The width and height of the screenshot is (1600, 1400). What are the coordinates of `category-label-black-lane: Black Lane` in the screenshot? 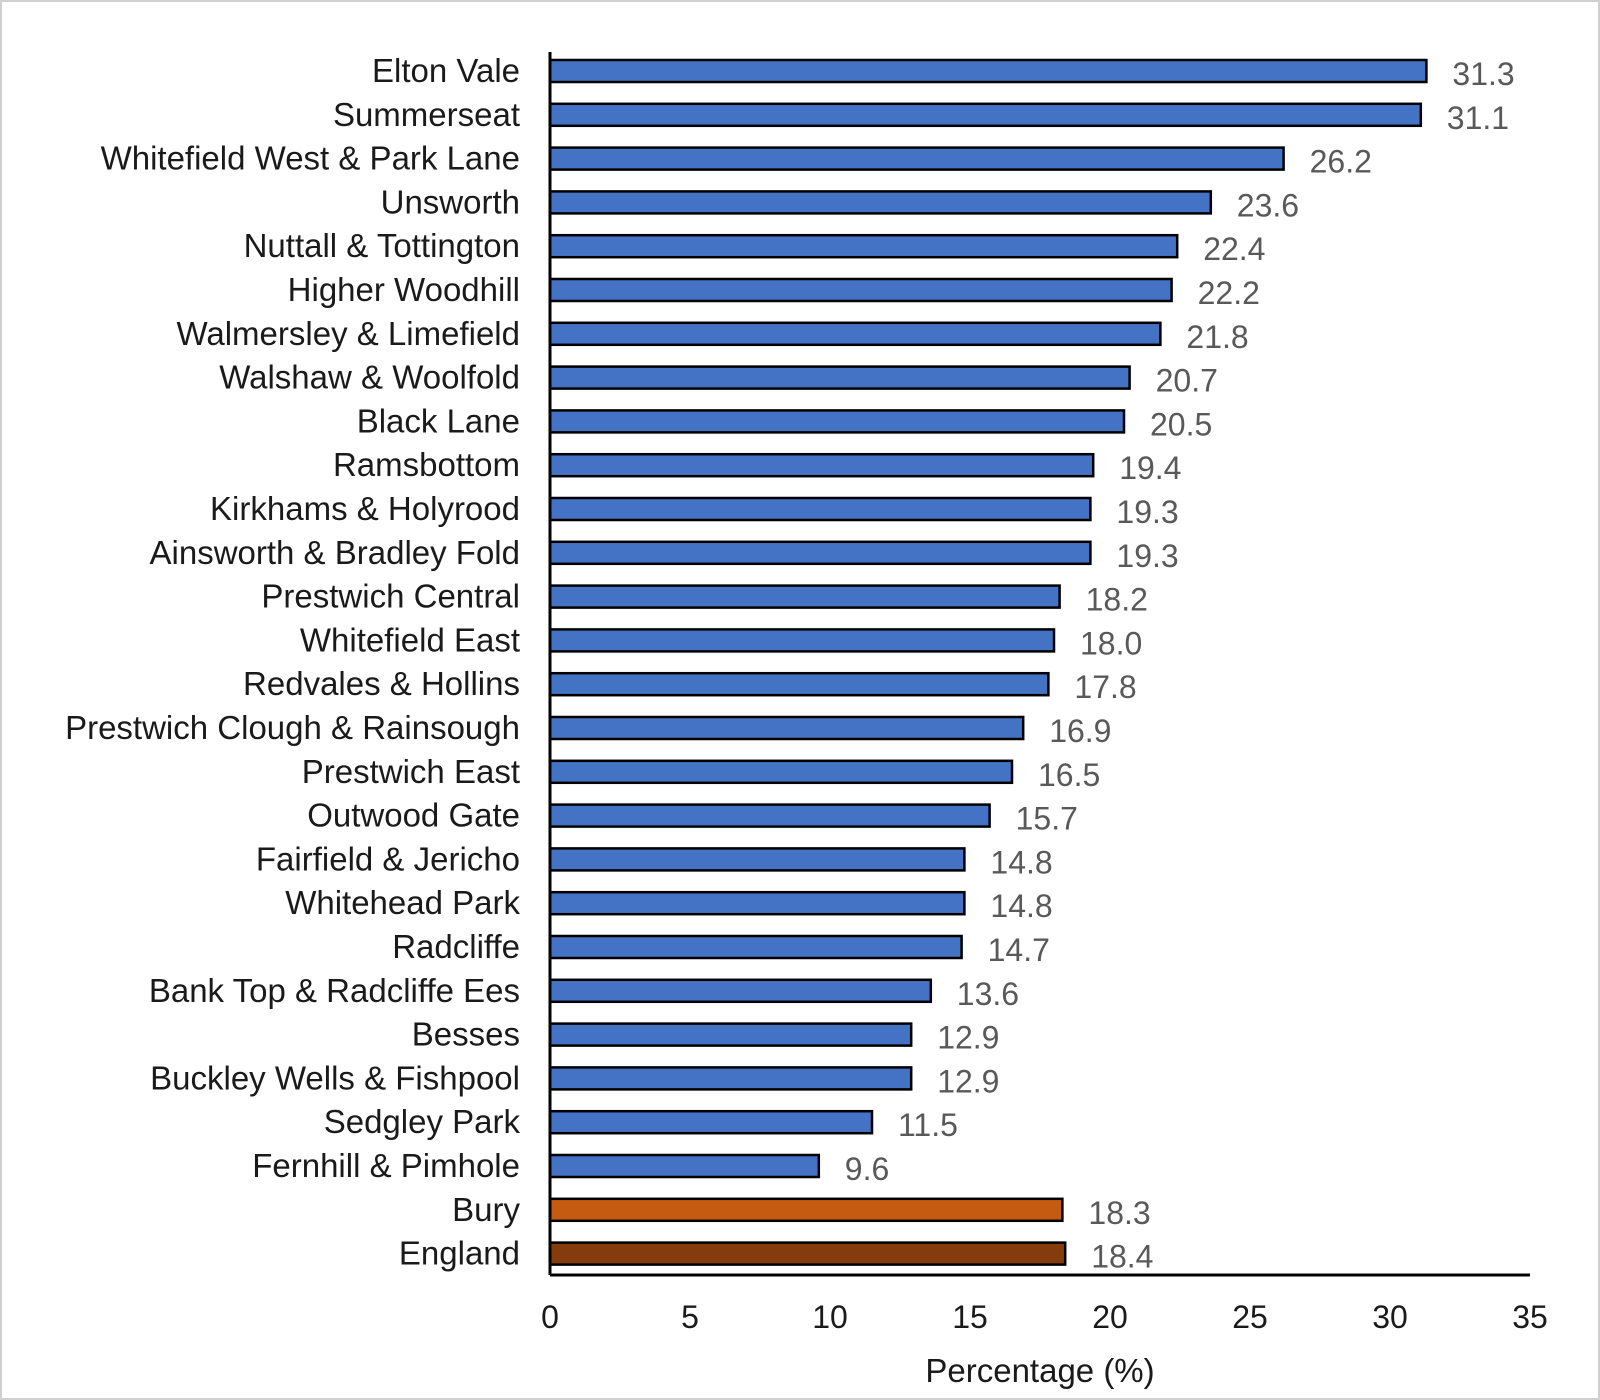 It's located at (438, 420).